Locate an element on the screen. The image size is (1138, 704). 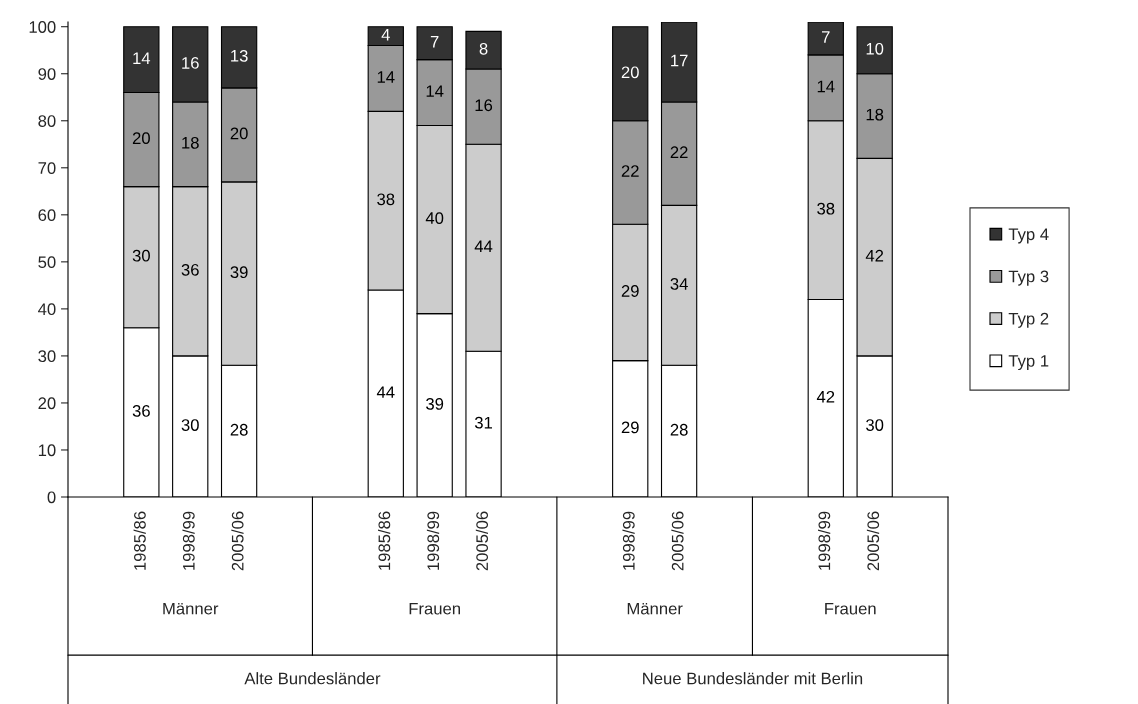
text: Alte Bundesländer is located at coordinates (312, 678).